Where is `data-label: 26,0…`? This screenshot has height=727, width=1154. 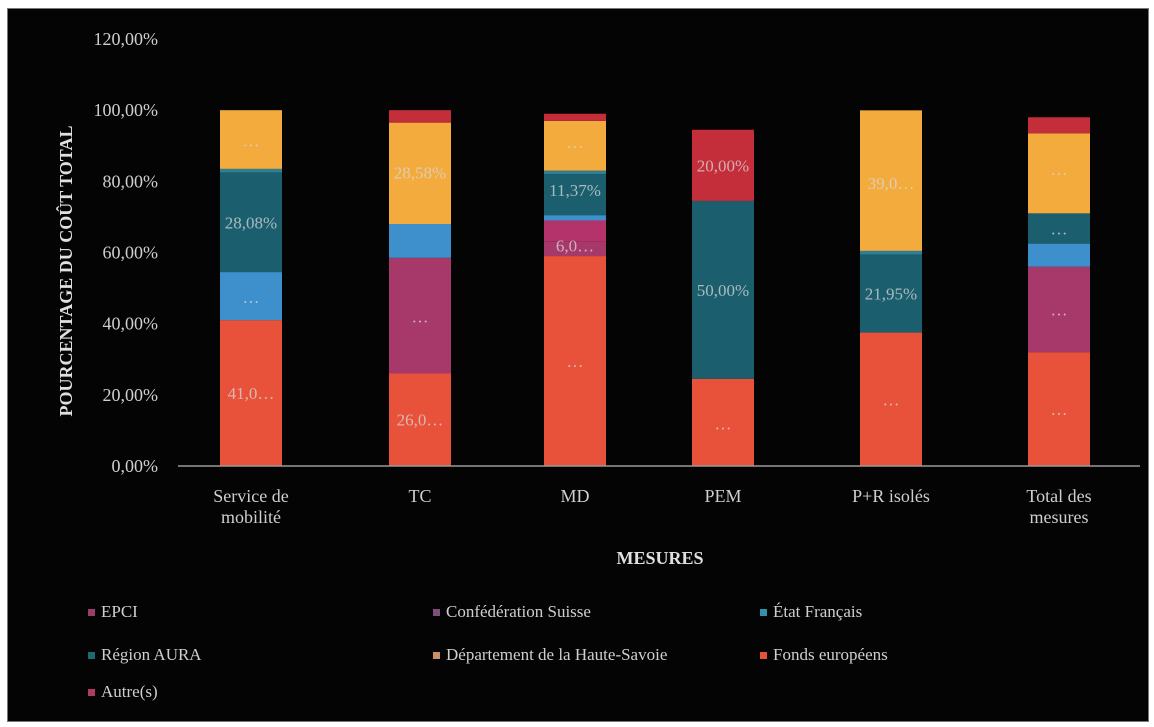
data-label: 26,0… is located at coordinates (420, 420).